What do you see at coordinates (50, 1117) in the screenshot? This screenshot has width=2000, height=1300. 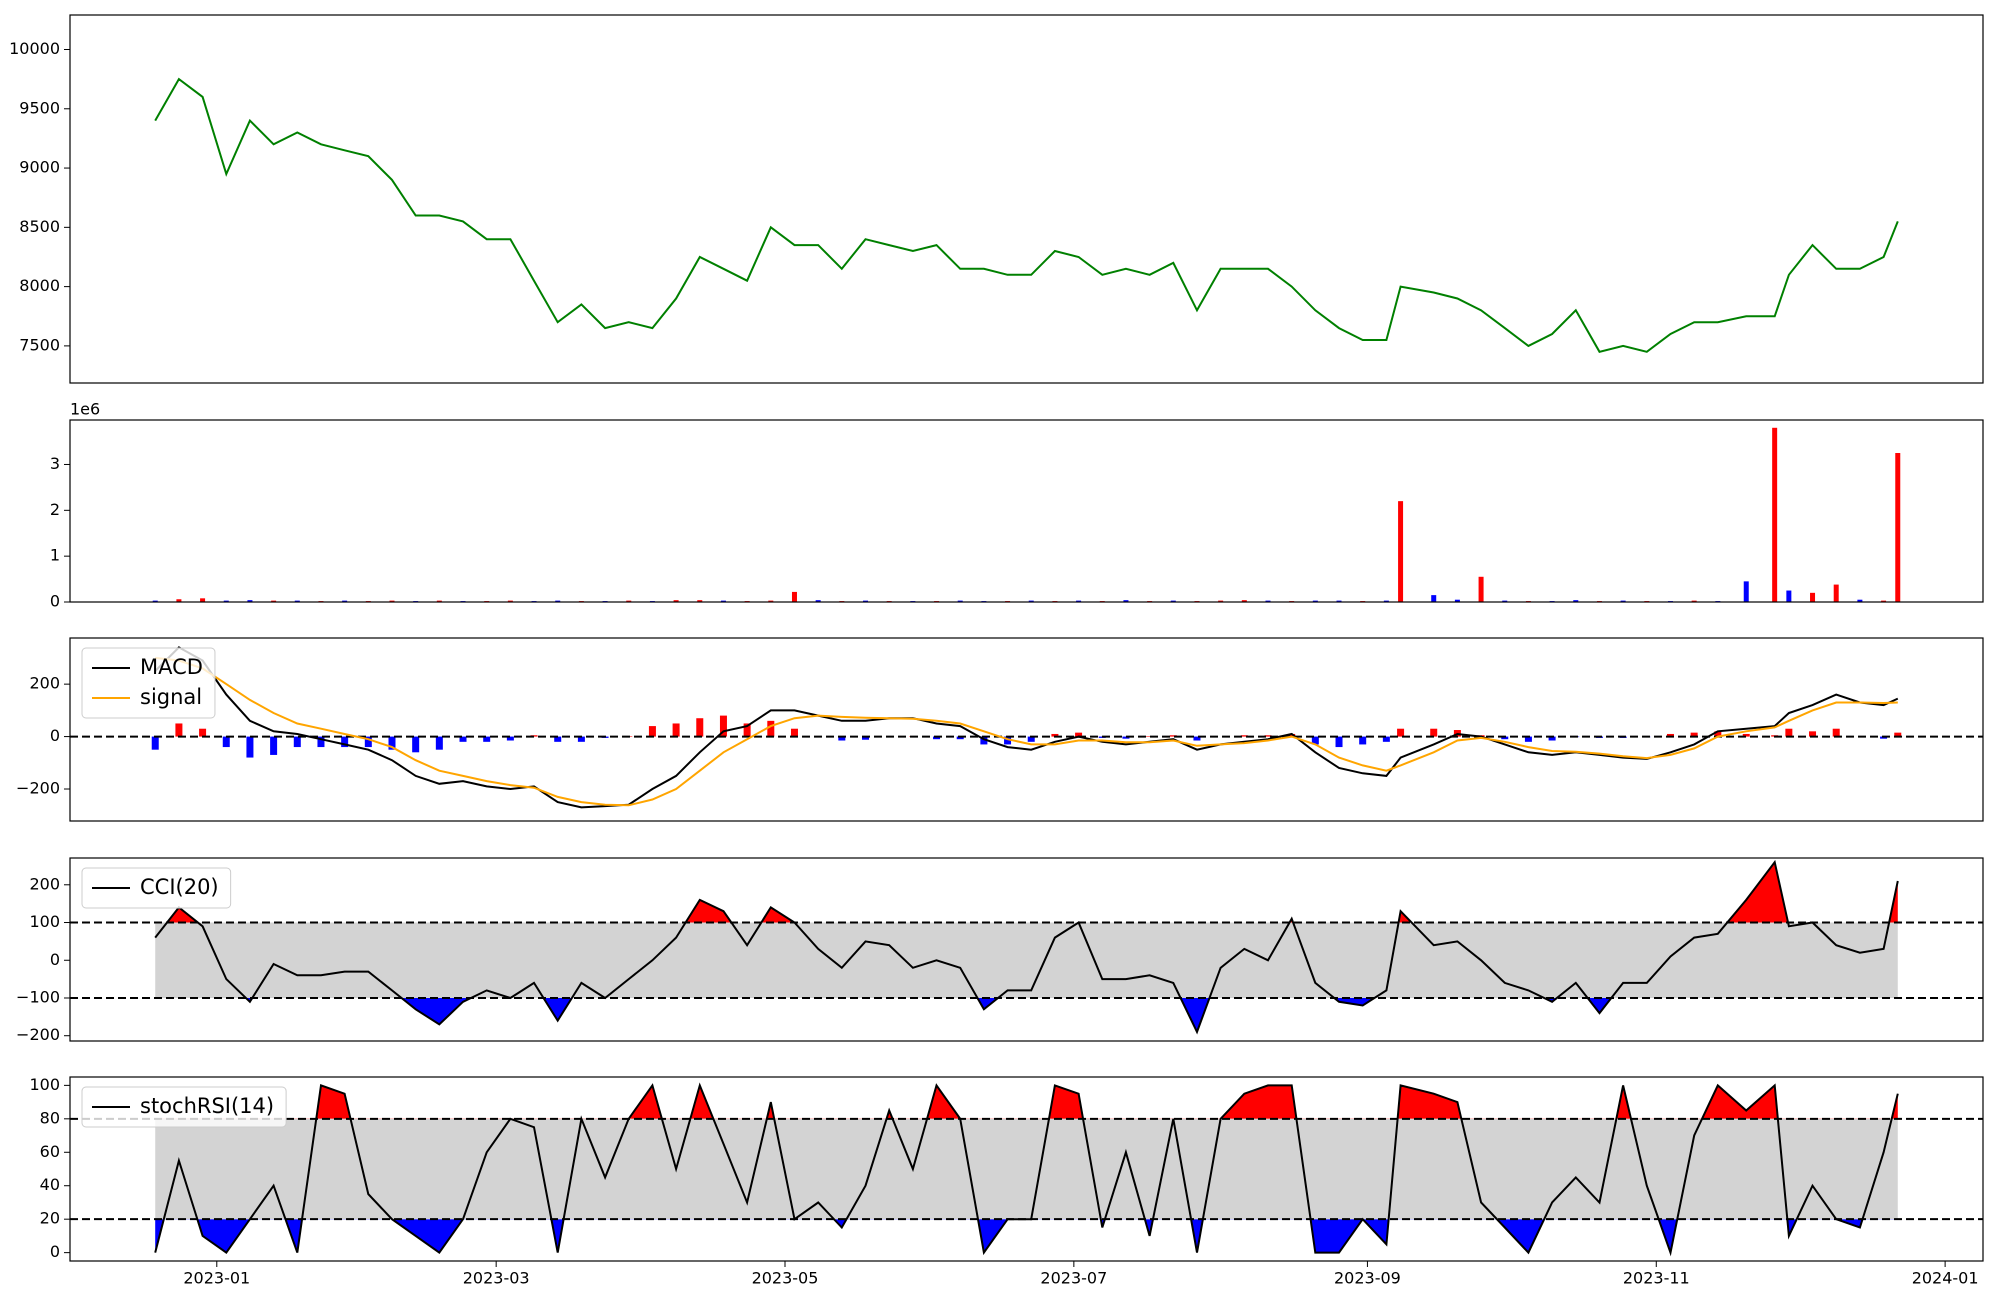 I see `y-tick-label: 80` at bounding box center [50, 1117].